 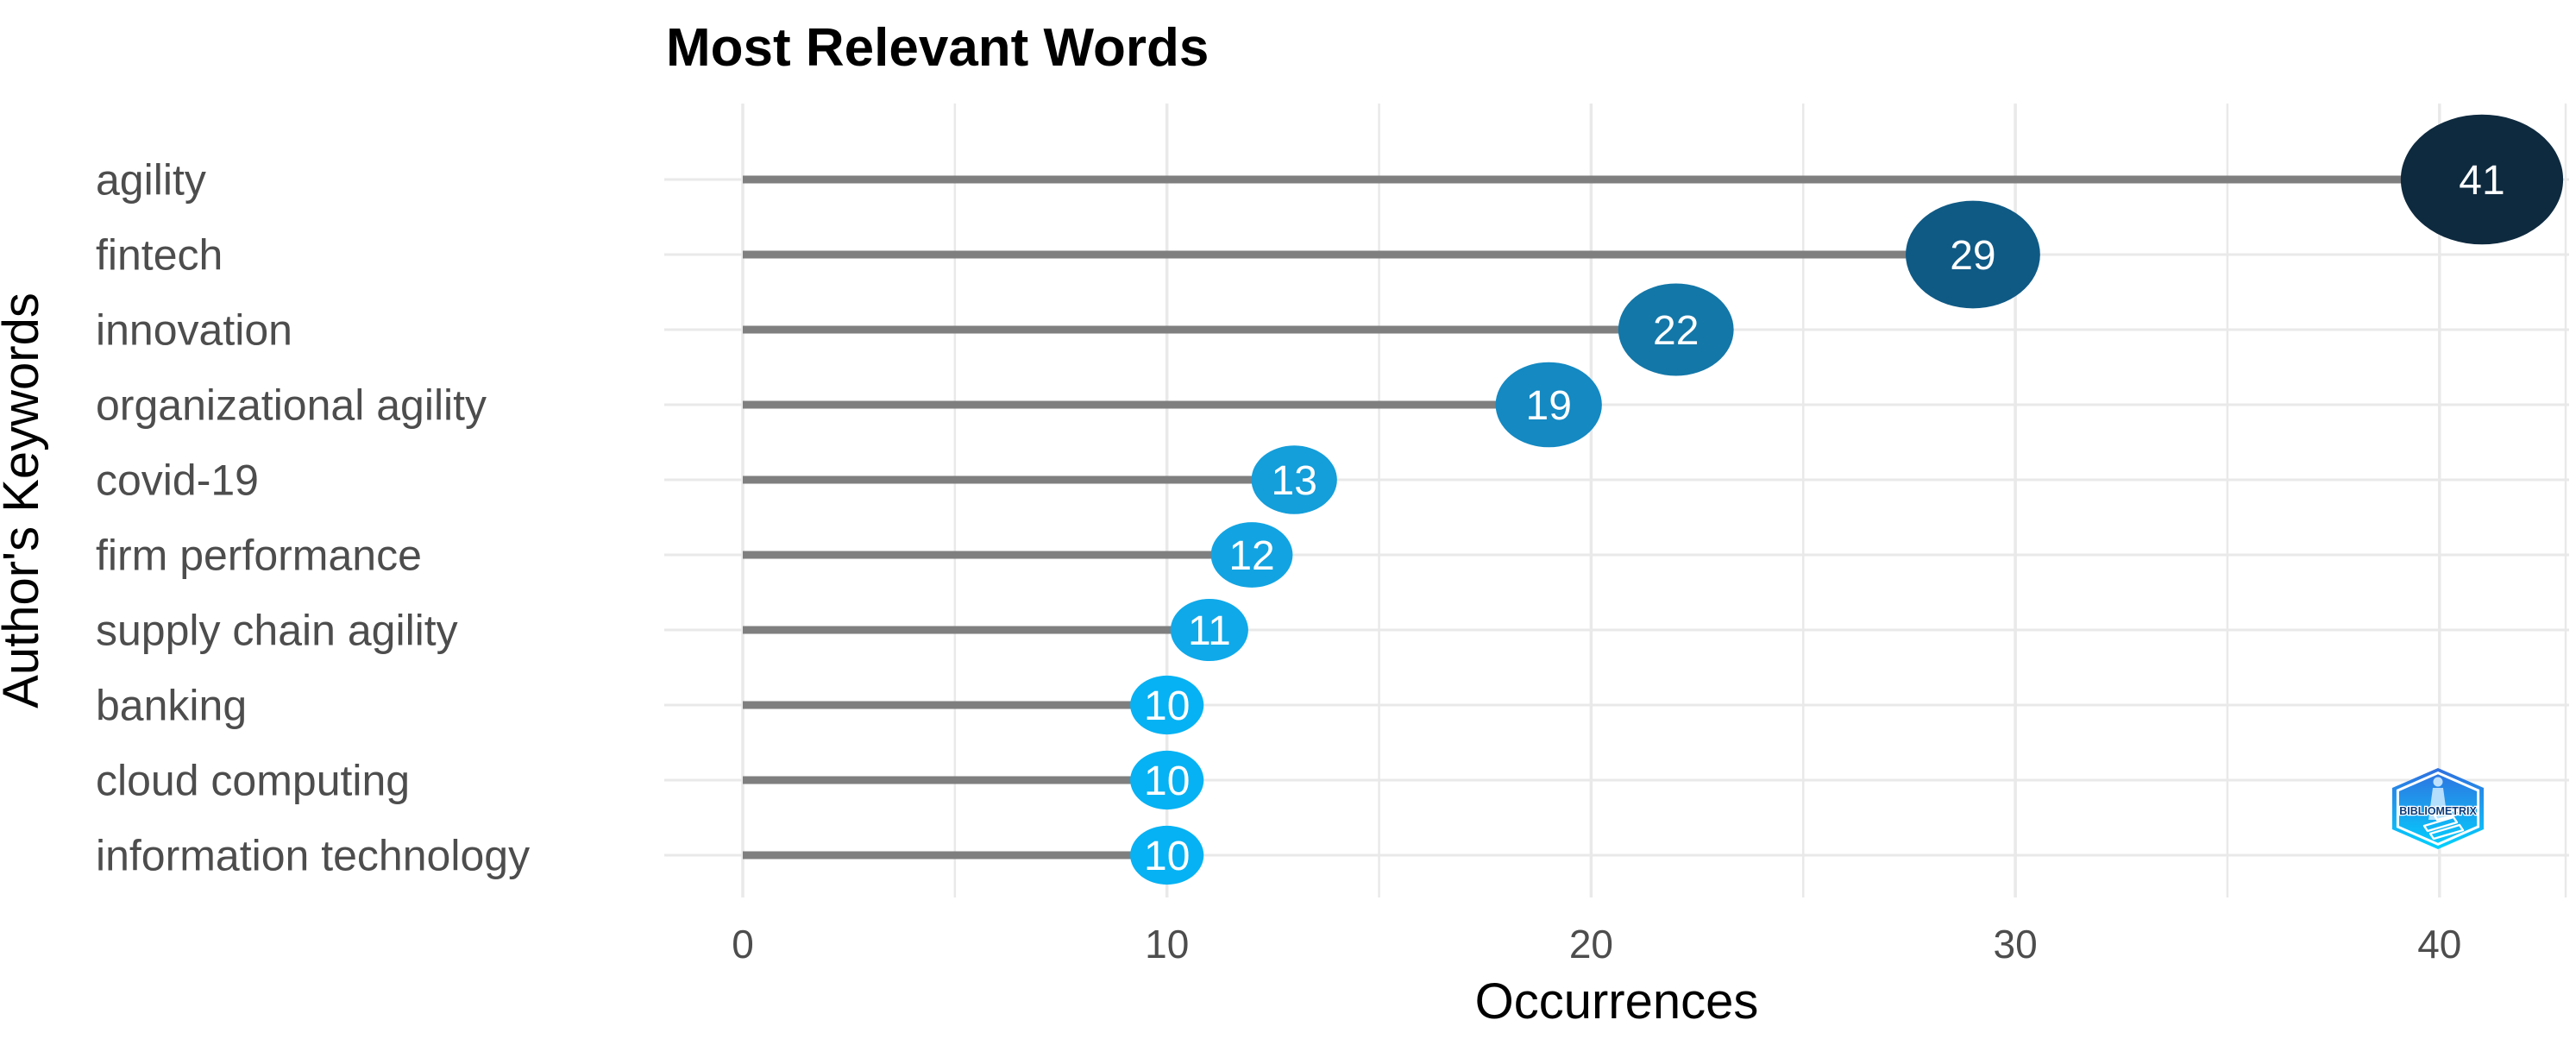 I want to click on point-value: 22, so click(x=1676, y=331).